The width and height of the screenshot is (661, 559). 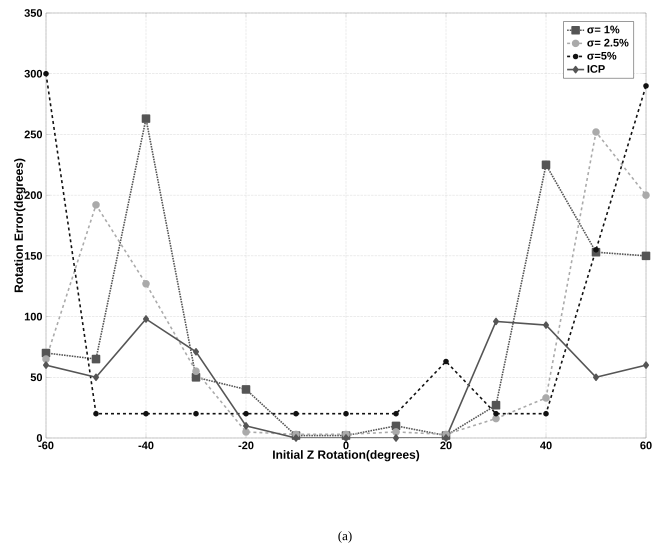 I want to click on text: (a), so click(x=345, y=537).